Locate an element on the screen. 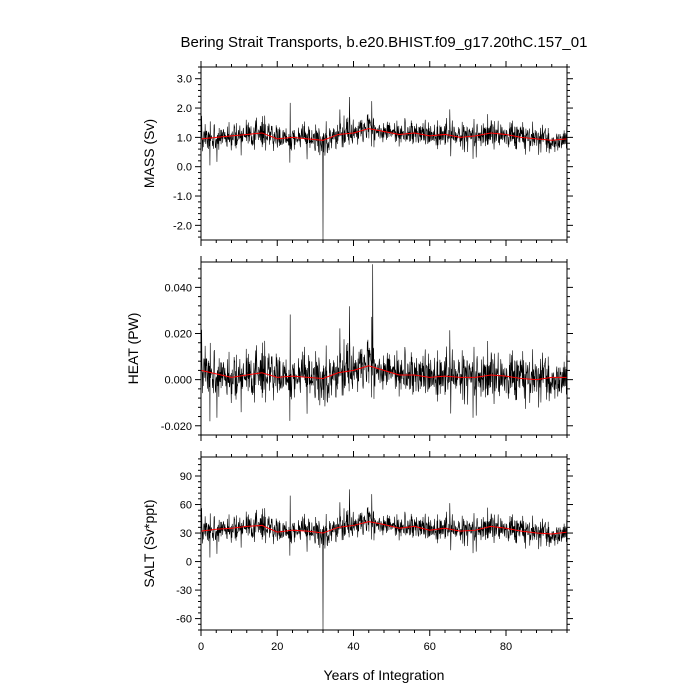 The image size is (700, 700). y-tick-label-salt: 60 is located at coordinates (186, 506).